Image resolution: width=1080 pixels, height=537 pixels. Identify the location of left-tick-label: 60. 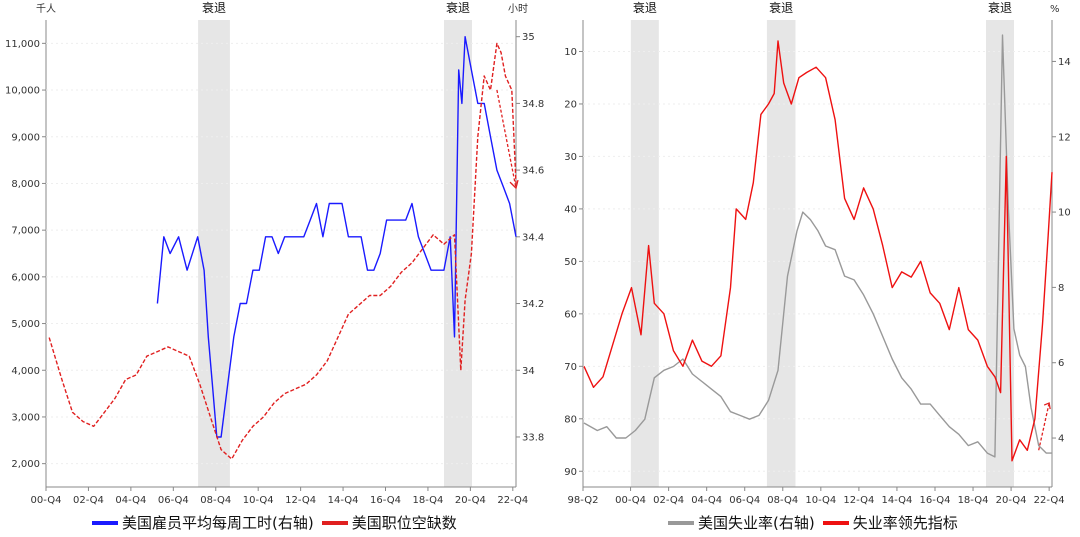
(570, 314).